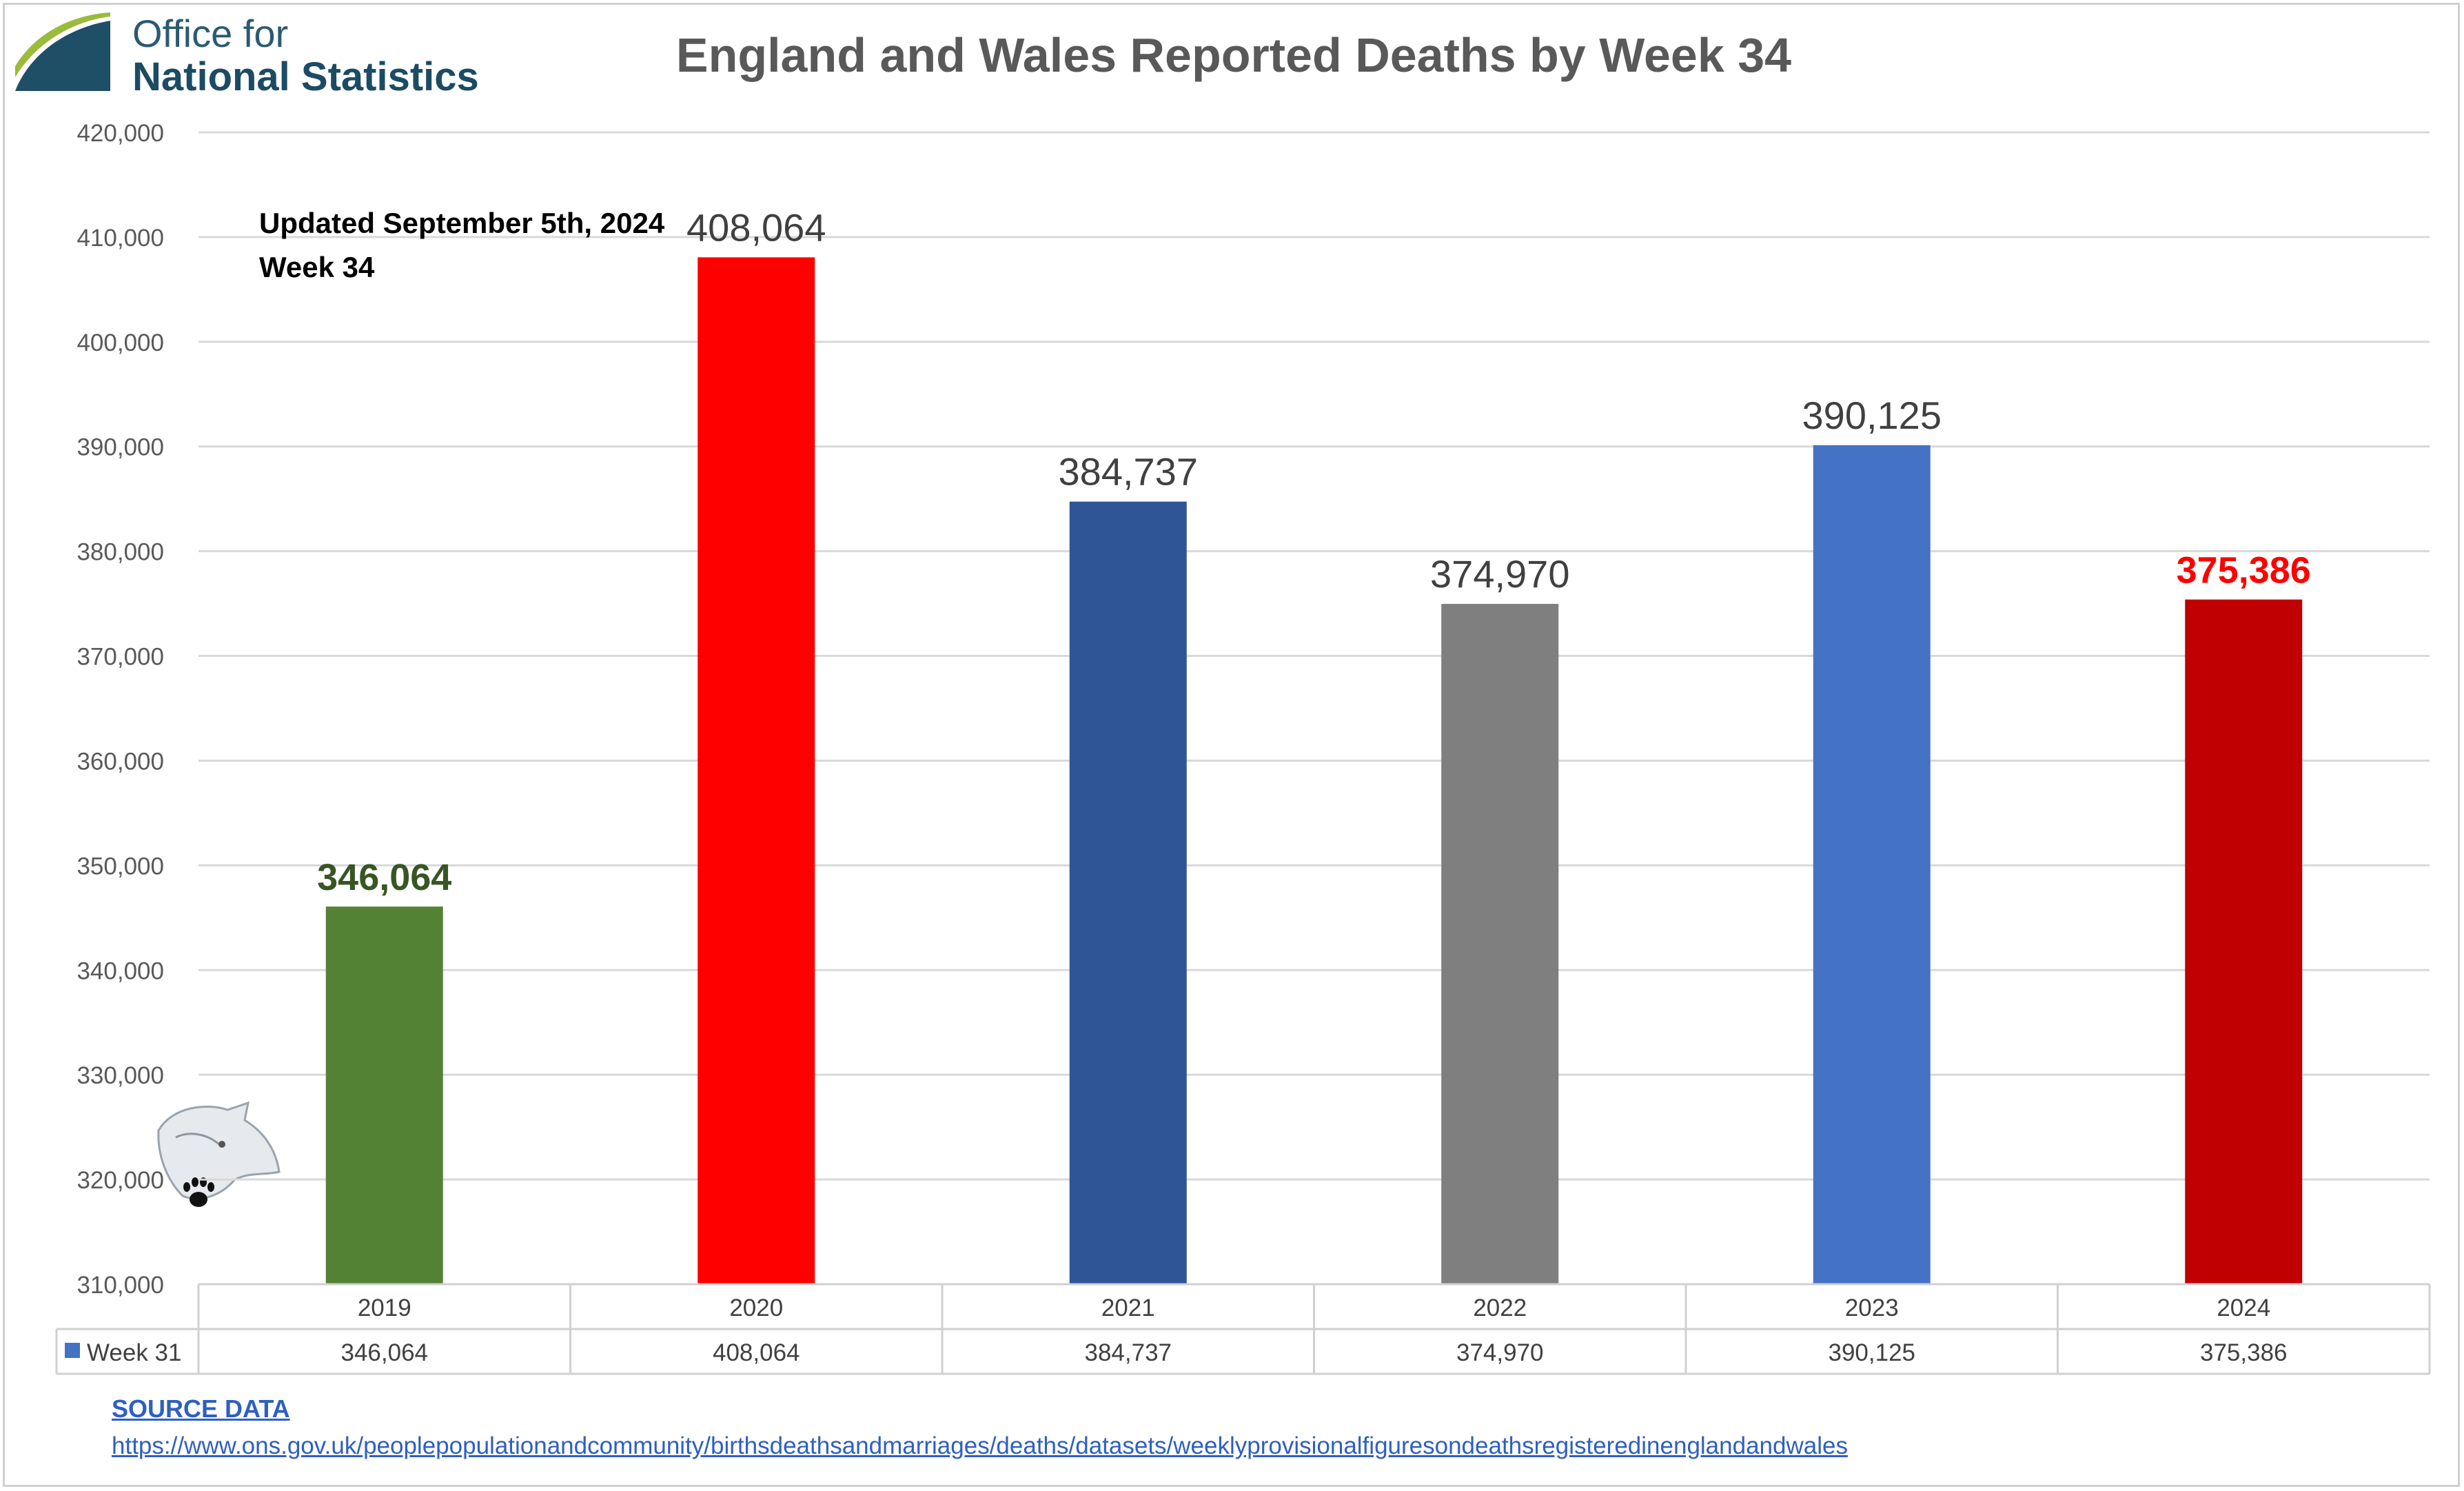  What do you see at coordinates (201, 1409) in the screenshot?
I see `source-data-label: SOURCE DATA` at bounding box center [201, 1409].